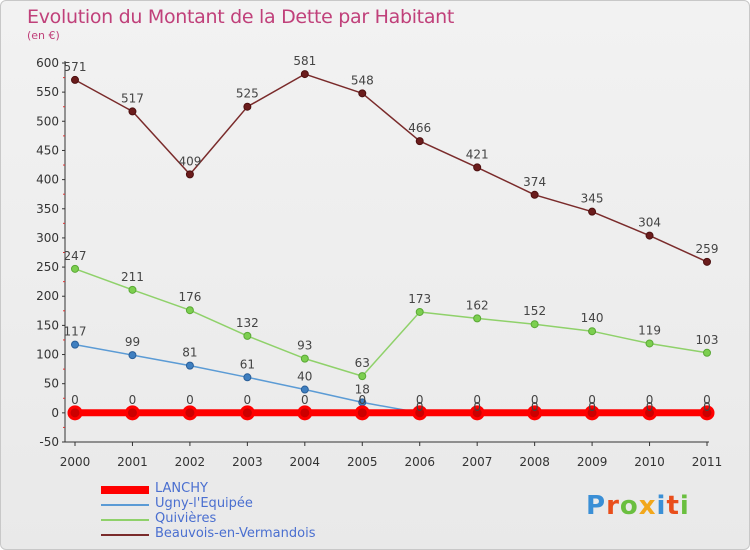 This screenshot has height=550, width=750. Describe the element at coordinates (534, 462) in the screenshot. I see `x-tick-label: 2008` at that location.